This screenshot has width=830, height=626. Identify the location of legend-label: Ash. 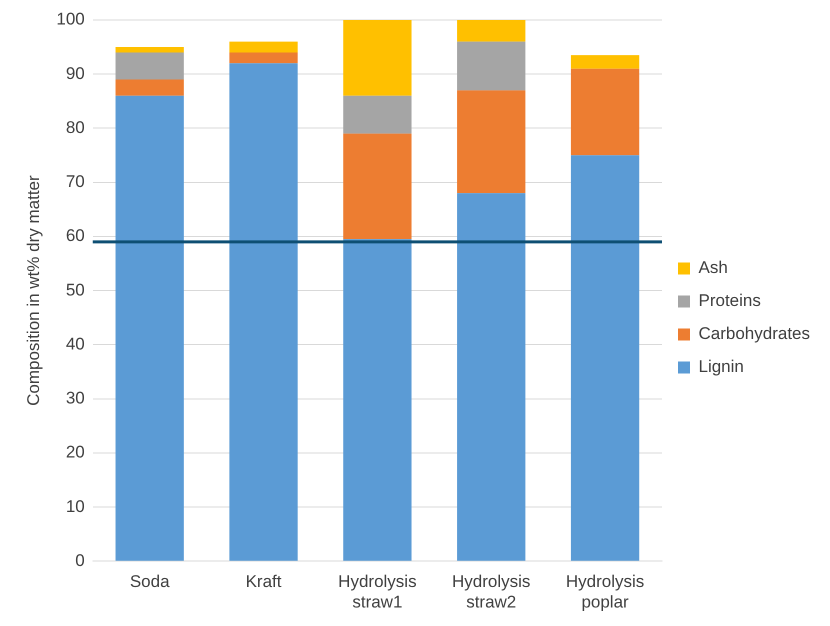
(713, 268).